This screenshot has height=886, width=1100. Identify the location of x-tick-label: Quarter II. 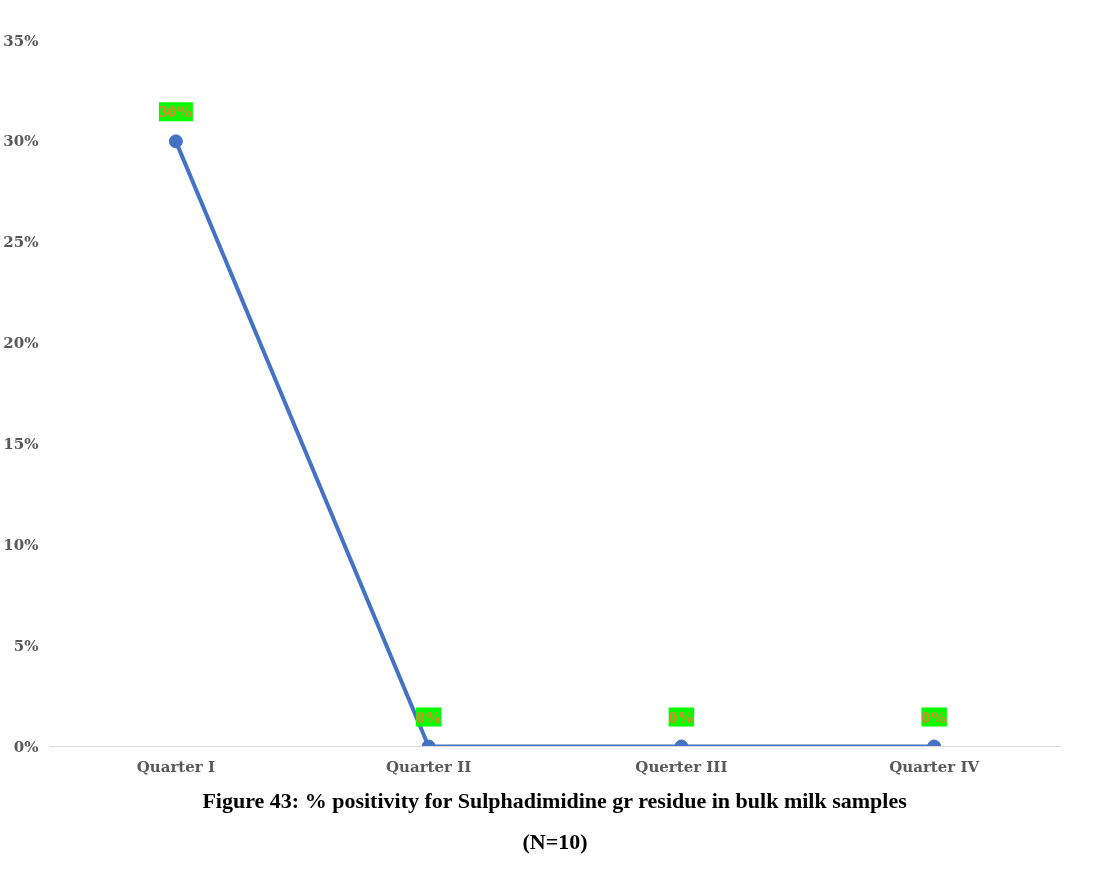
(429, 766).